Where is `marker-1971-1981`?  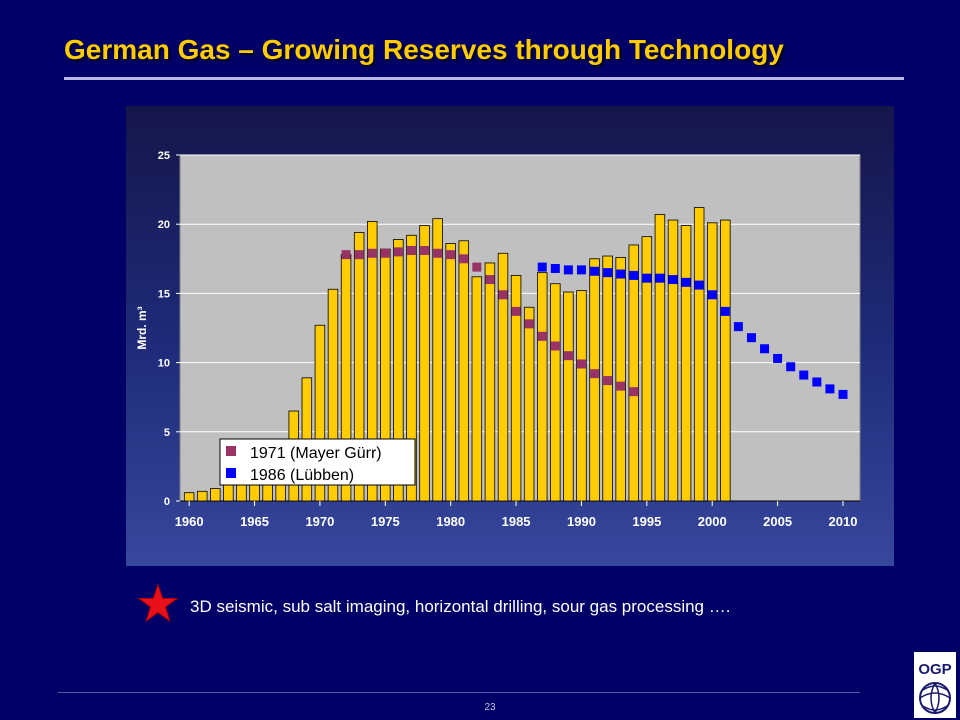 marker-1971-1981 is located at coordinates (464, 259).